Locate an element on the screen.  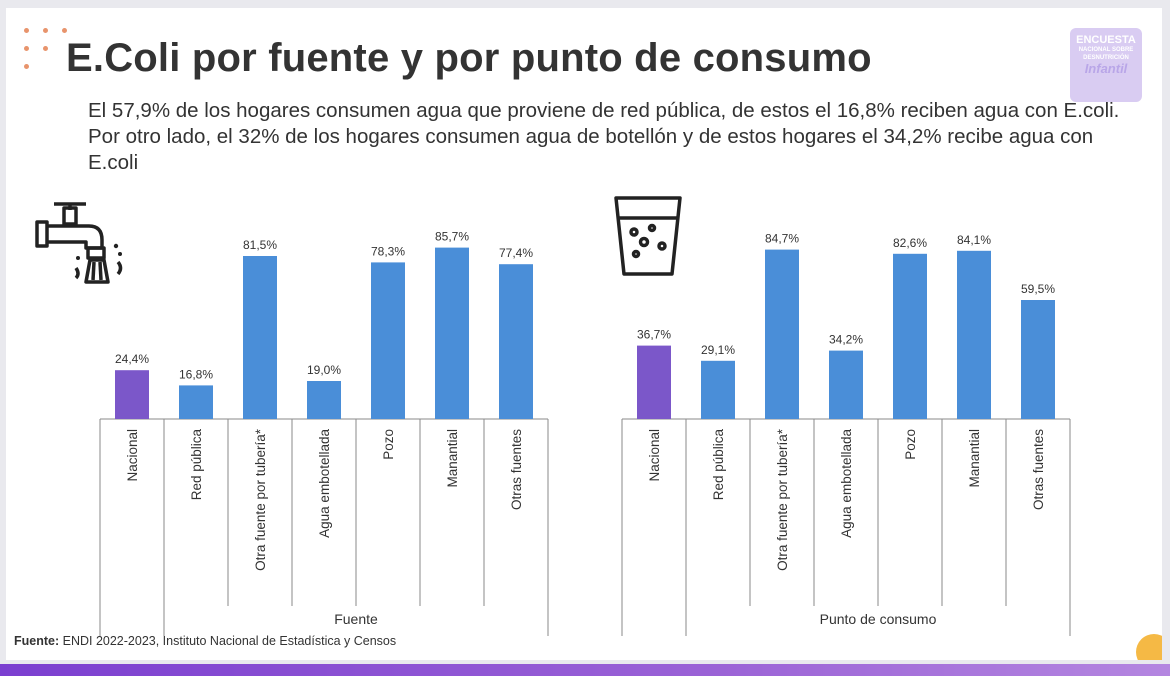
data-label-agua-embotellada: 34,2% is located at coordinates (846, 340).